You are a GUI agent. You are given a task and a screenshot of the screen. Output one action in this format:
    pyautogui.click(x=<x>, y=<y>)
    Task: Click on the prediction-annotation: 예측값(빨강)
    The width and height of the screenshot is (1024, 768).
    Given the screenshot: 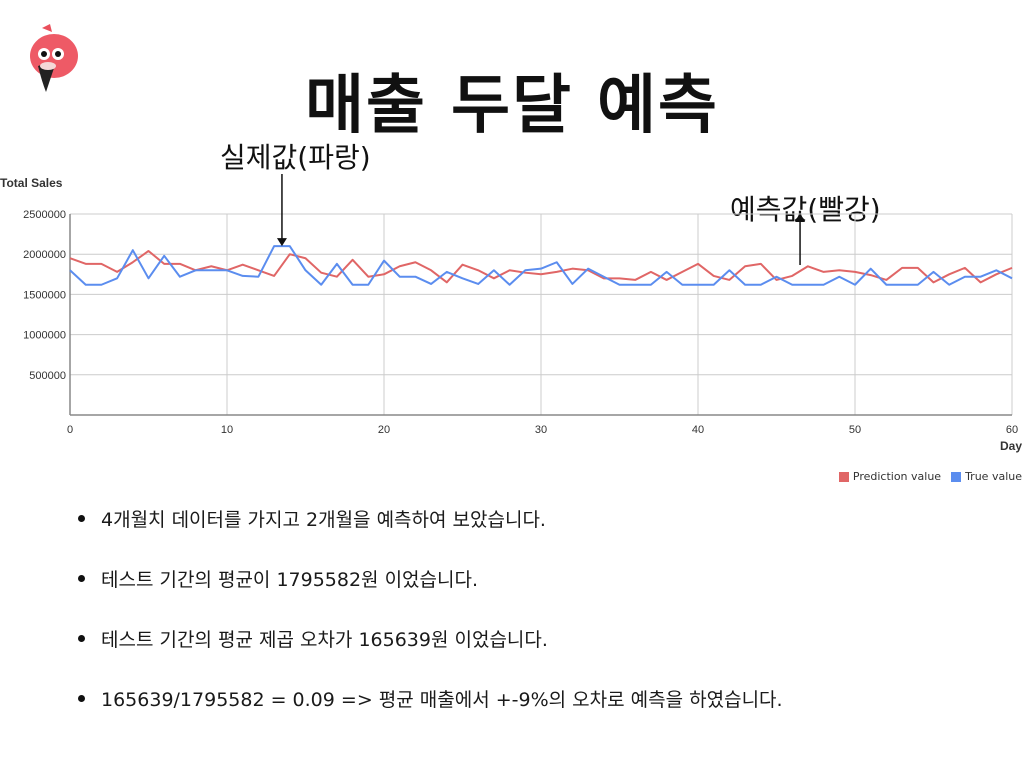 What is the action you would take?
    pyautogui.click(x=805, y=209)
    